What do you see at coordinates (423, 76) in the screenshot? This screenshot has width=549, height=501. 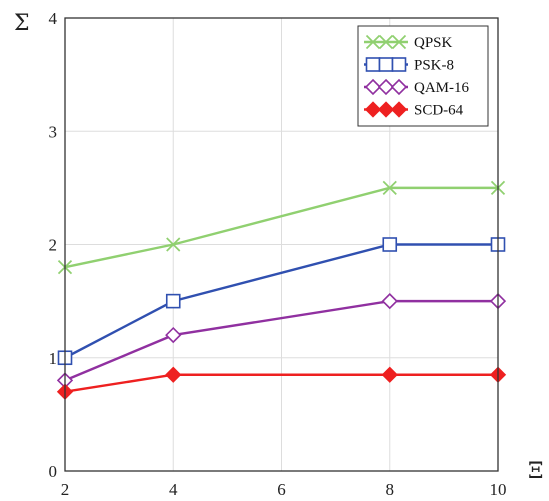 I see `legend: QPSK PSK-8 QAM-16 SCD-64` at bounding box center [423, 76].